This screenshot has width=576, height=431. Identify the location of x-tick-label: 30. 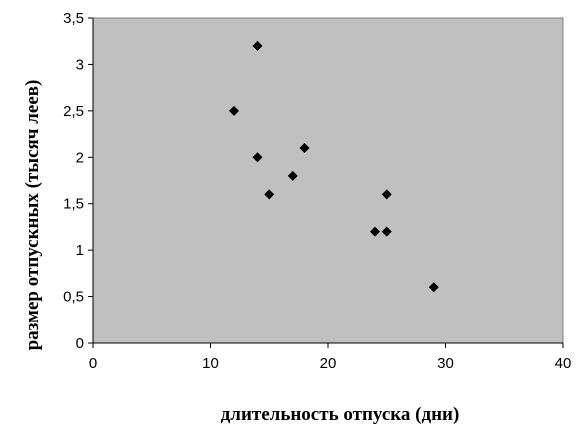
(445, 363).